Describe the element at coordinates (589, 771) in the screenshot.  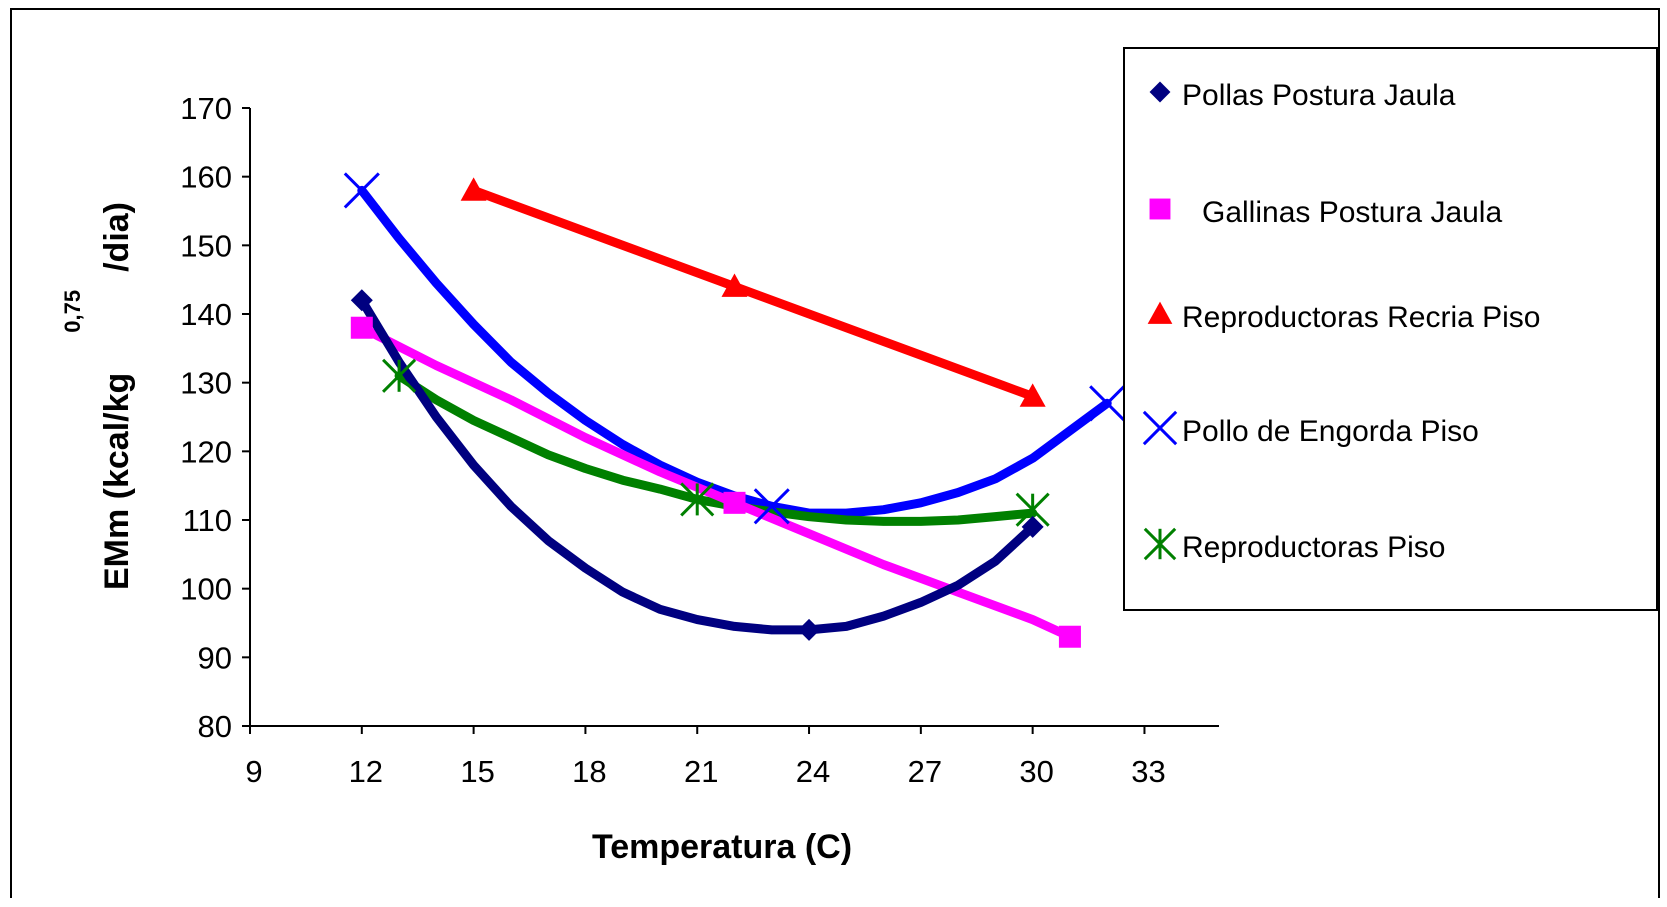
I see `x-tick-label: 18` at that location.